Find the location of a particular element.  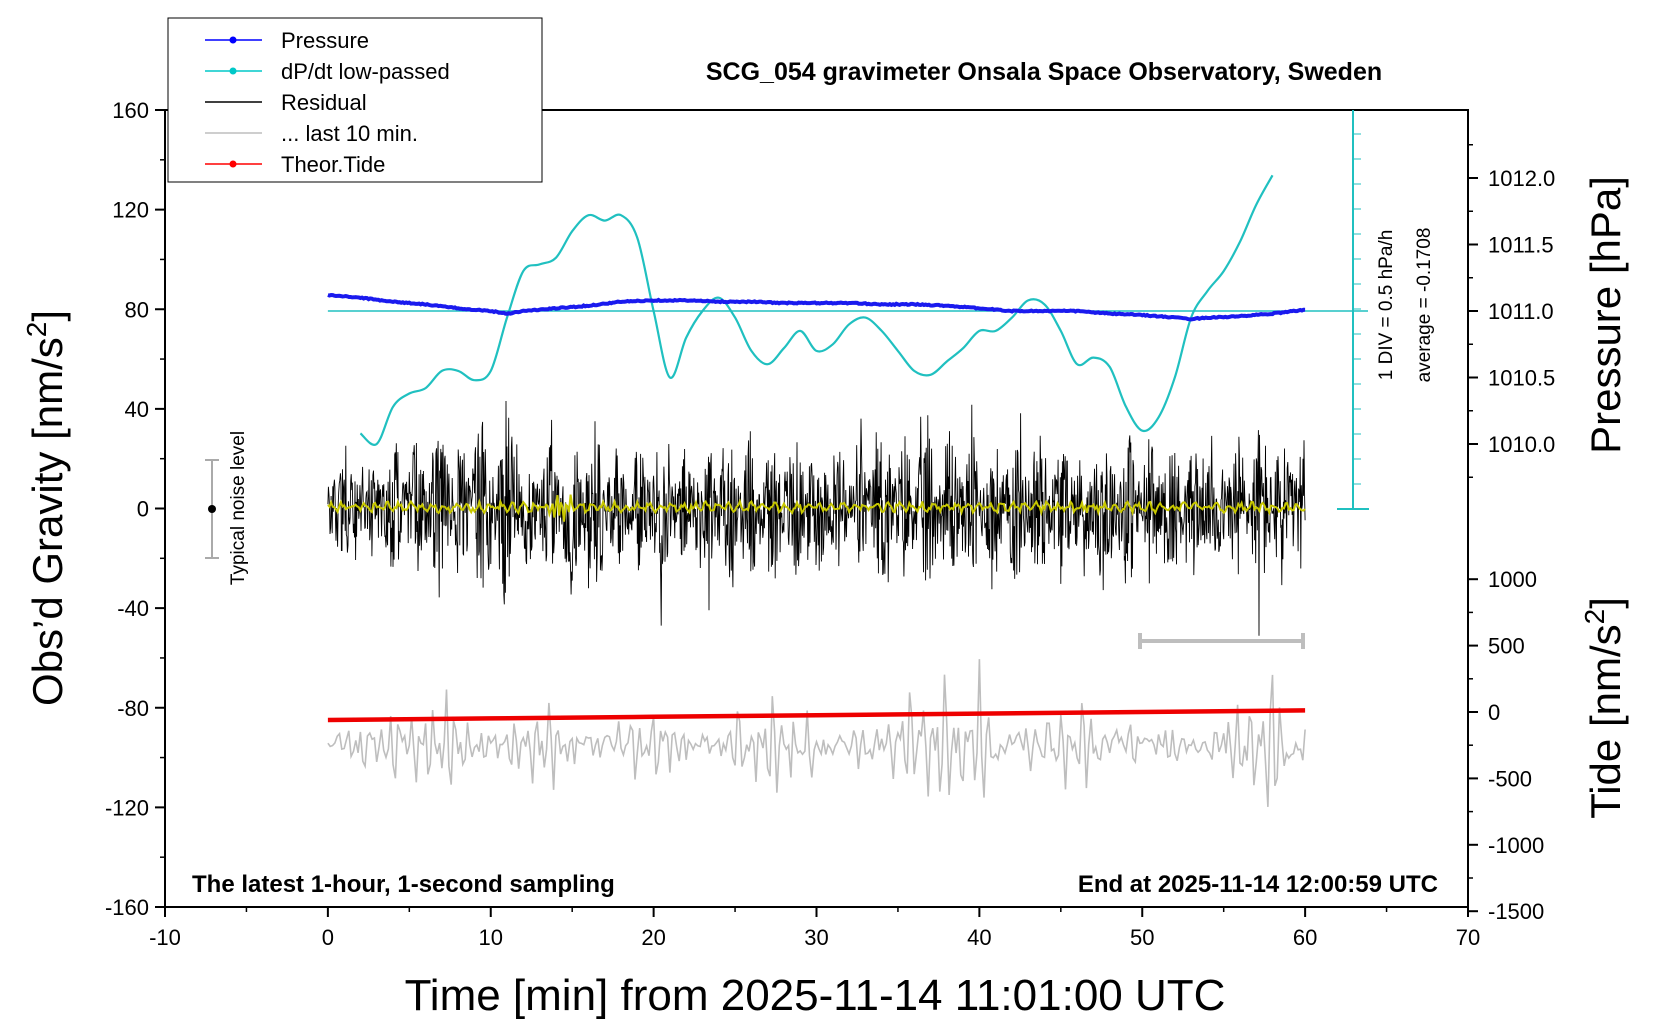

y-tick-label-left: 160 is located at coordinates (130, 110).